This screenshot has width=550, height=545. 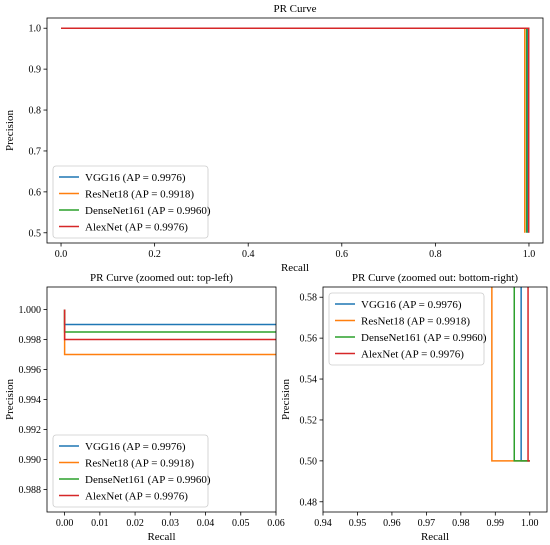 I want to click on y-tick-label: 0.7, so click(x=35, y=151).